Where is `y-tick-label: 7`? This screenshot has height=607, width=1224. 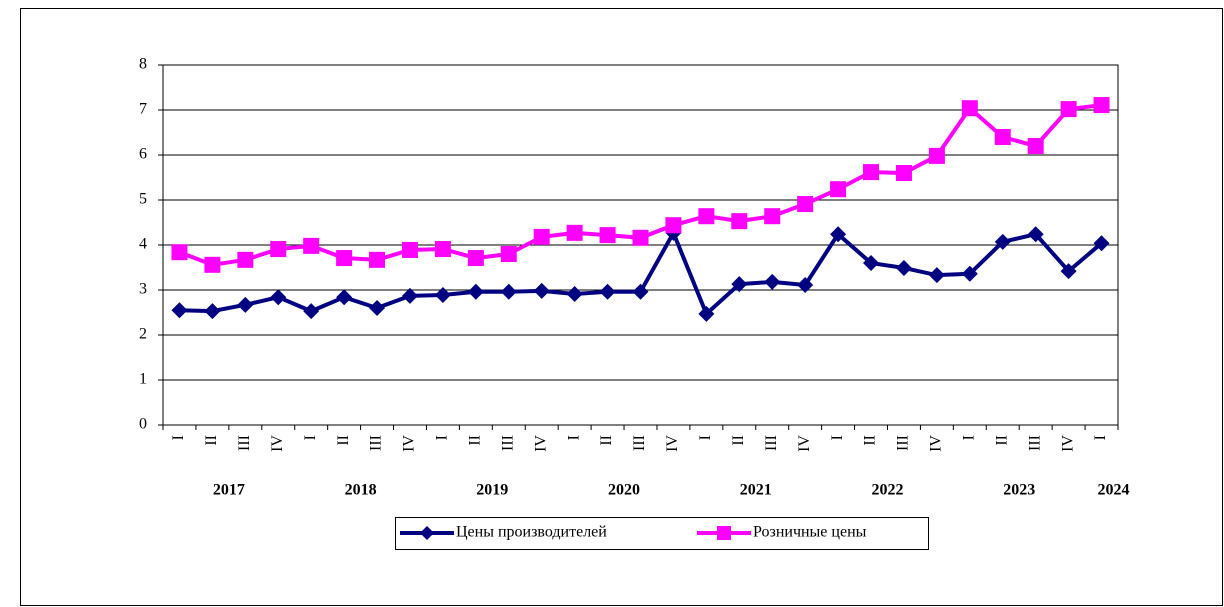
y-tick-label: 7 is located at coordinates (143, 109).